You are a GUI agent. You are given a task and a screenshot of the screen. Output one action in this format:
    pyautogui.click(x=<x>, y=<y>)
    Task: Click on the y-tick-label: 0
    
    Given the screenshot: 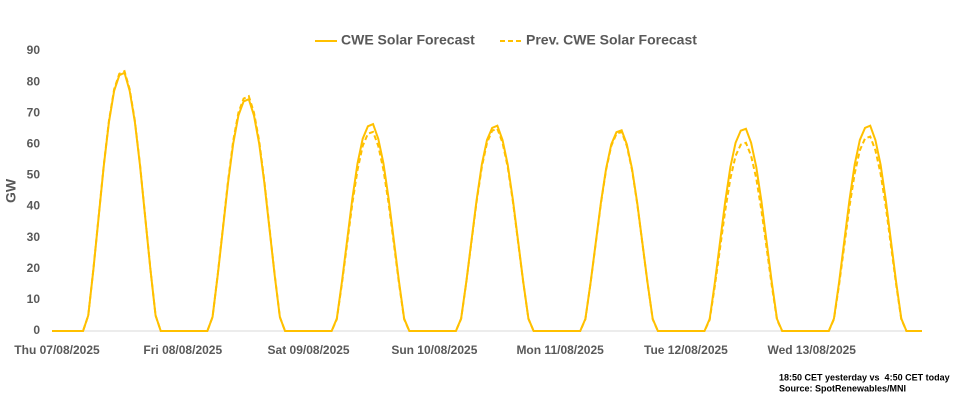 What is the action you would take?
    pyautogui.click(x=36, y=330)
    